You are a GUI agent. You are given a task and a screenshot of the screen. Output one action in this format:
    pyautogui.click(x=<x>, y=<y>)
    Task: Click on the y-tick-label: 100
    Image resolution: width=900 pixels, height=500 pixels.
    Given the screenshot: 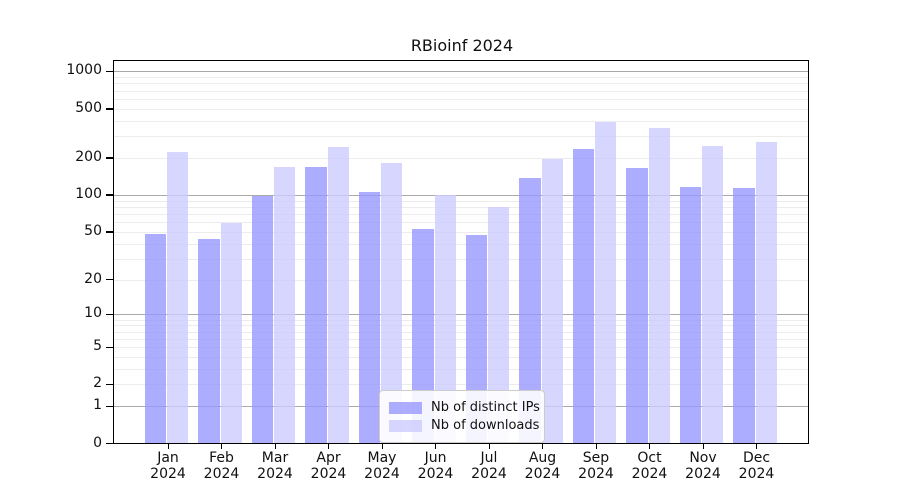 What is the action you would take?
    pyautogui.click(x=88, y=193)
    